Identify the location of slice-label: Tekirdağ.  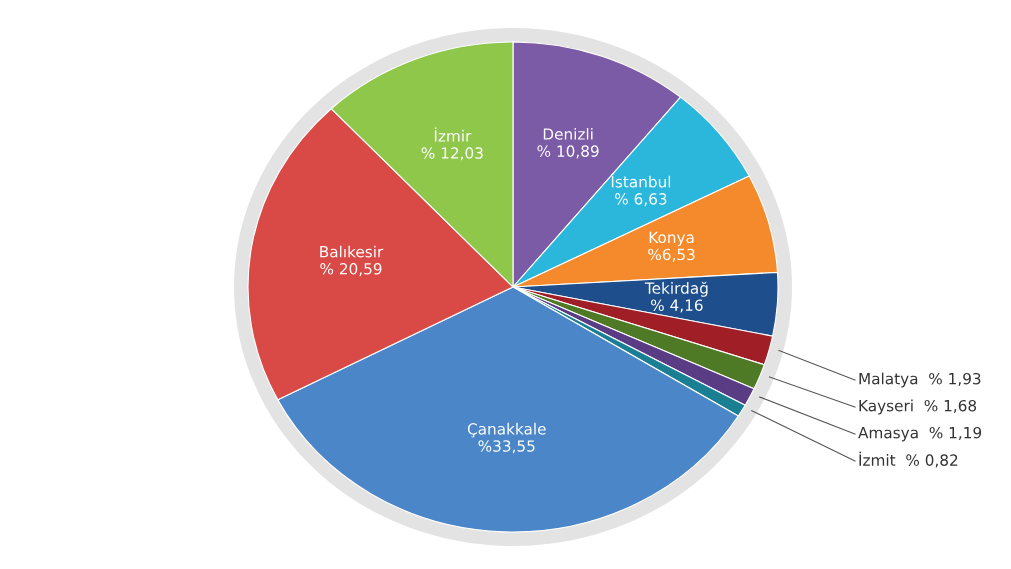
(676, 289).